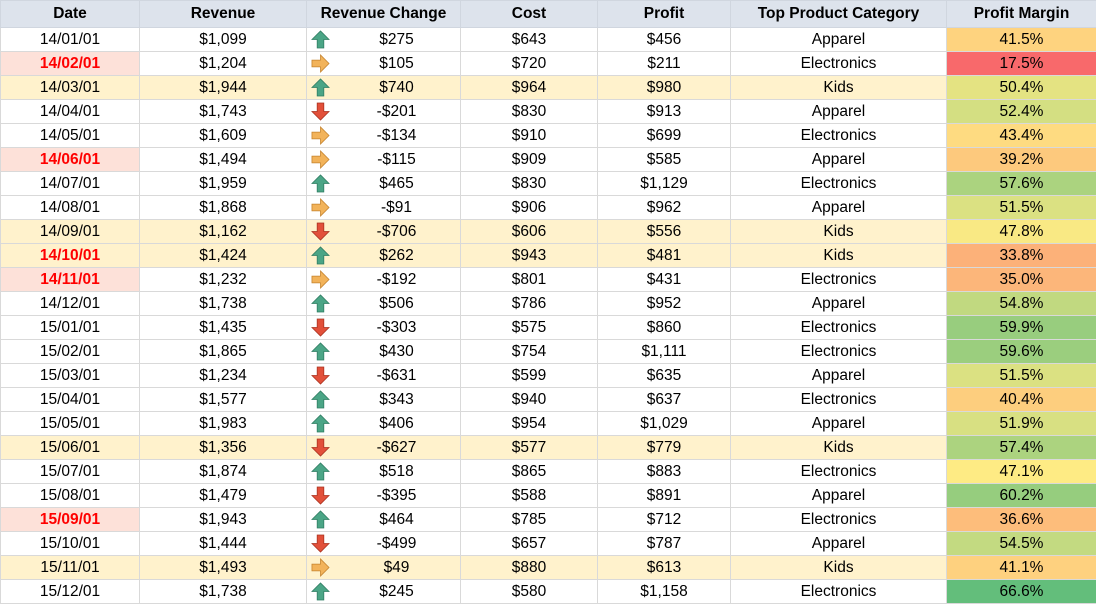  I want to click on profit-margin-cell: 17.5%, so click(1021, 64).